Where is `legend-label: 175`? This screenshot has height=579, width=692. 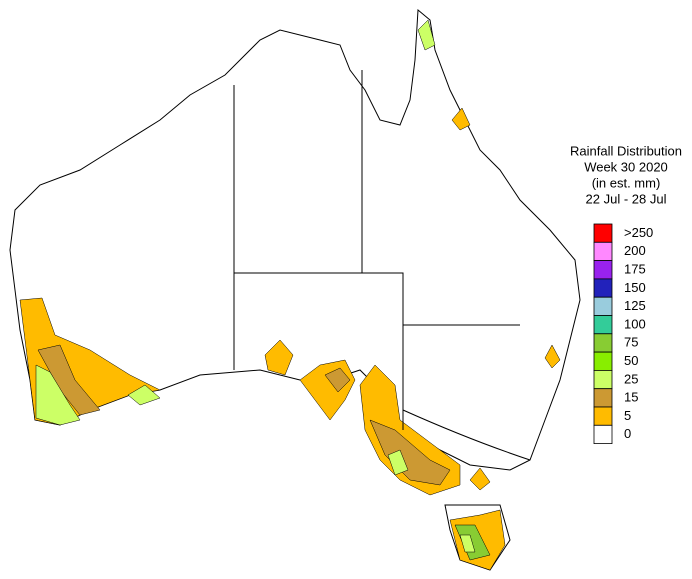 legend-label: 175 is located at coordinates (635, 269).